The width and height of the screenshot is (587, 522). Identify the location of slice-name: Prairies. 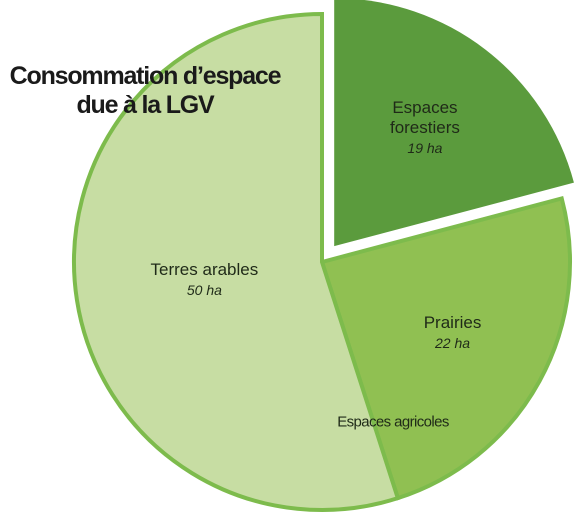
(452, 323).